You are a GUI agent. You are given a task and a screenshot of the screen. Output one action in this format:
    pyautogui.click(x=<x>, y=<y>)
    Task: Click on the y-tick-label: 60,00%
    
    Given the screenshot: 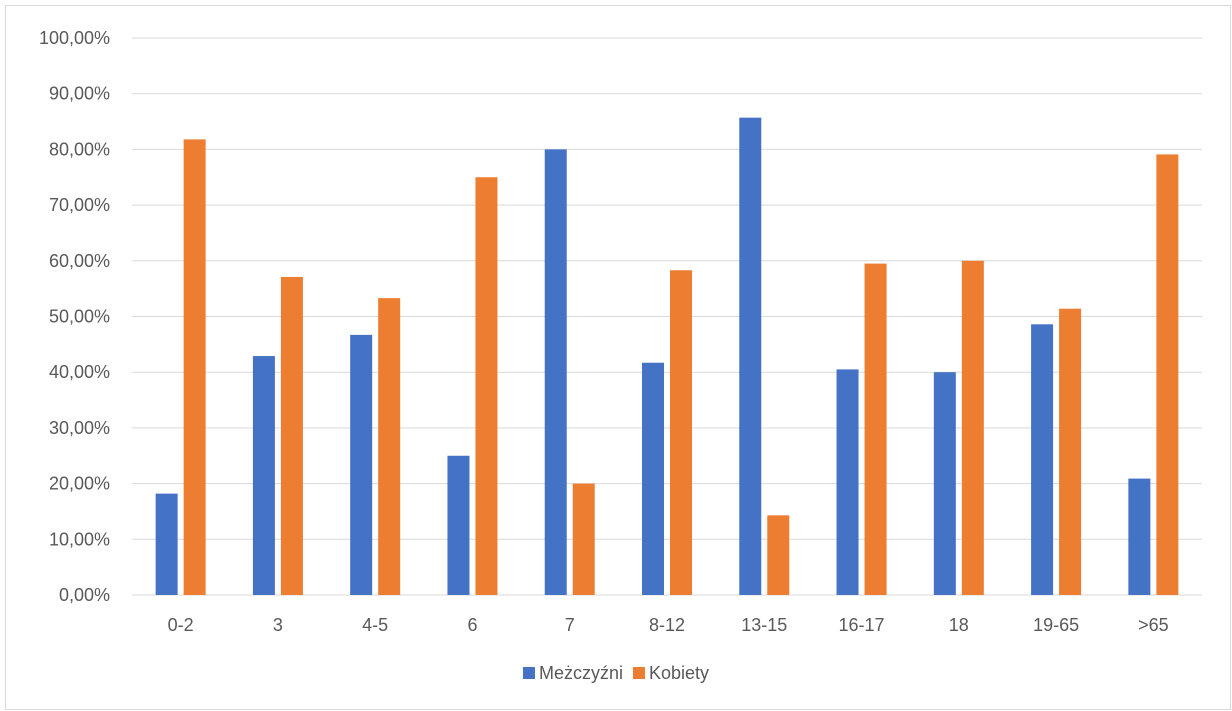 What is the action you would take?
    pyautogui.click(x=79, y=261)
    